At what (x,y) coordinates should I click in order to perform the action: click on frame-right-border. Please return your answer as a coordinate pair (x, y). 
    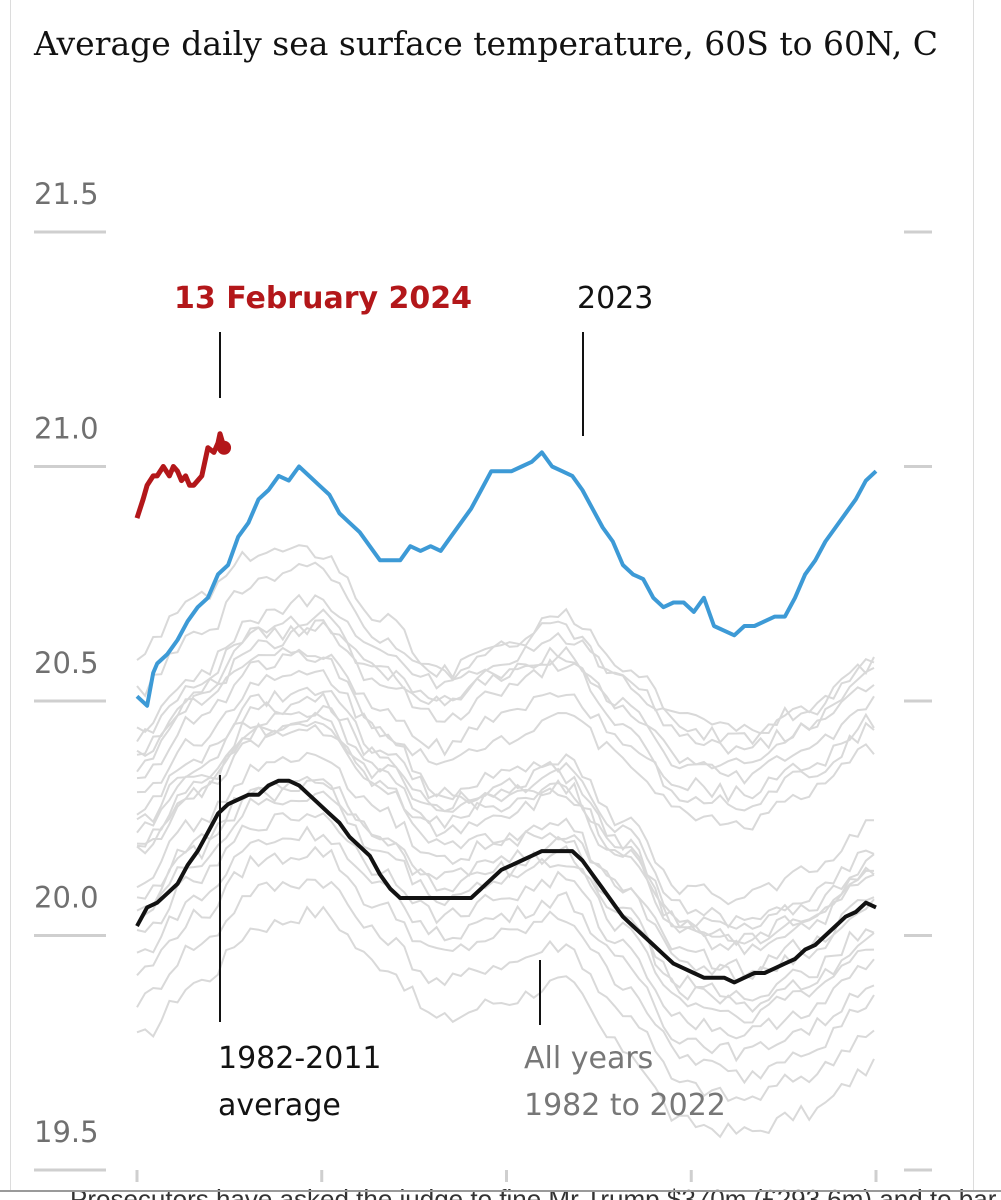
    Looking at the image, I should click on (973, 595).